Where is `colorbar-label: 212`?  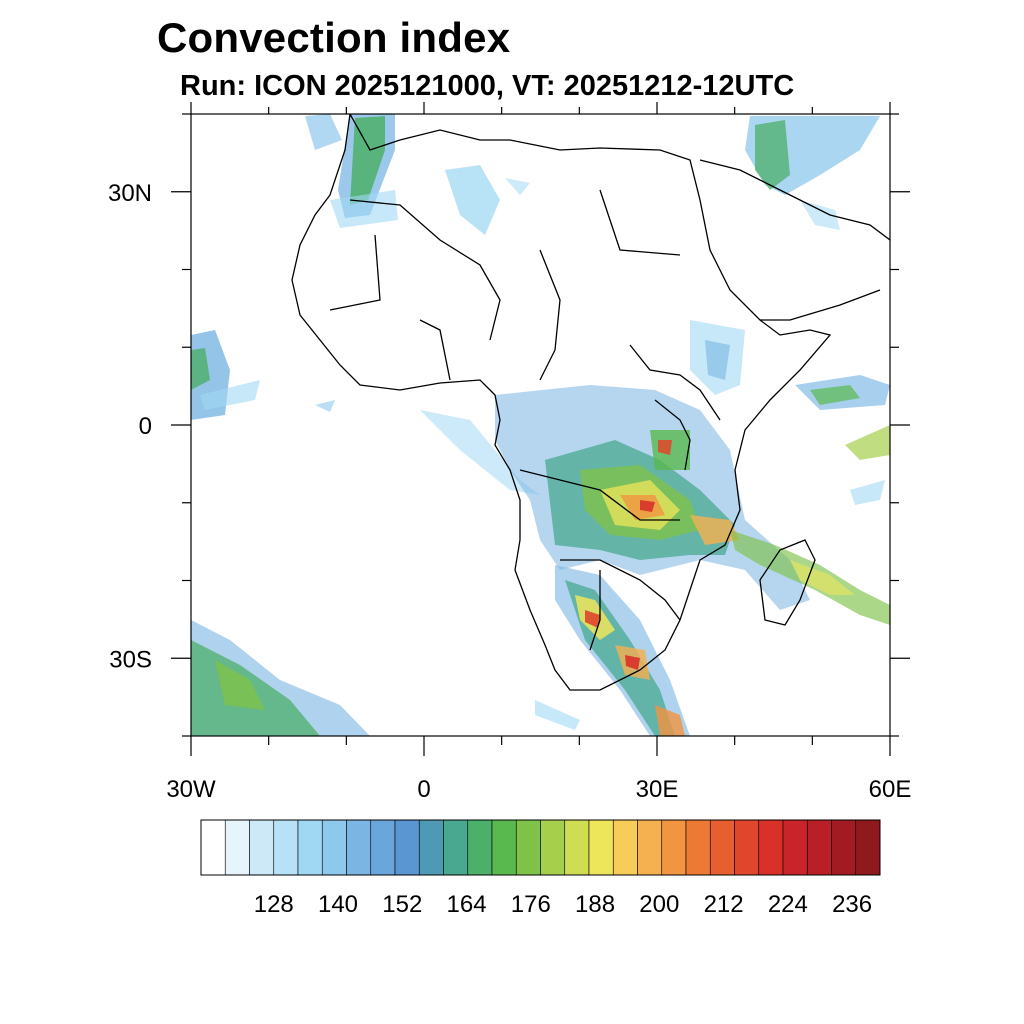
colorbar-label: 212 is located at coordinates (724, 904).